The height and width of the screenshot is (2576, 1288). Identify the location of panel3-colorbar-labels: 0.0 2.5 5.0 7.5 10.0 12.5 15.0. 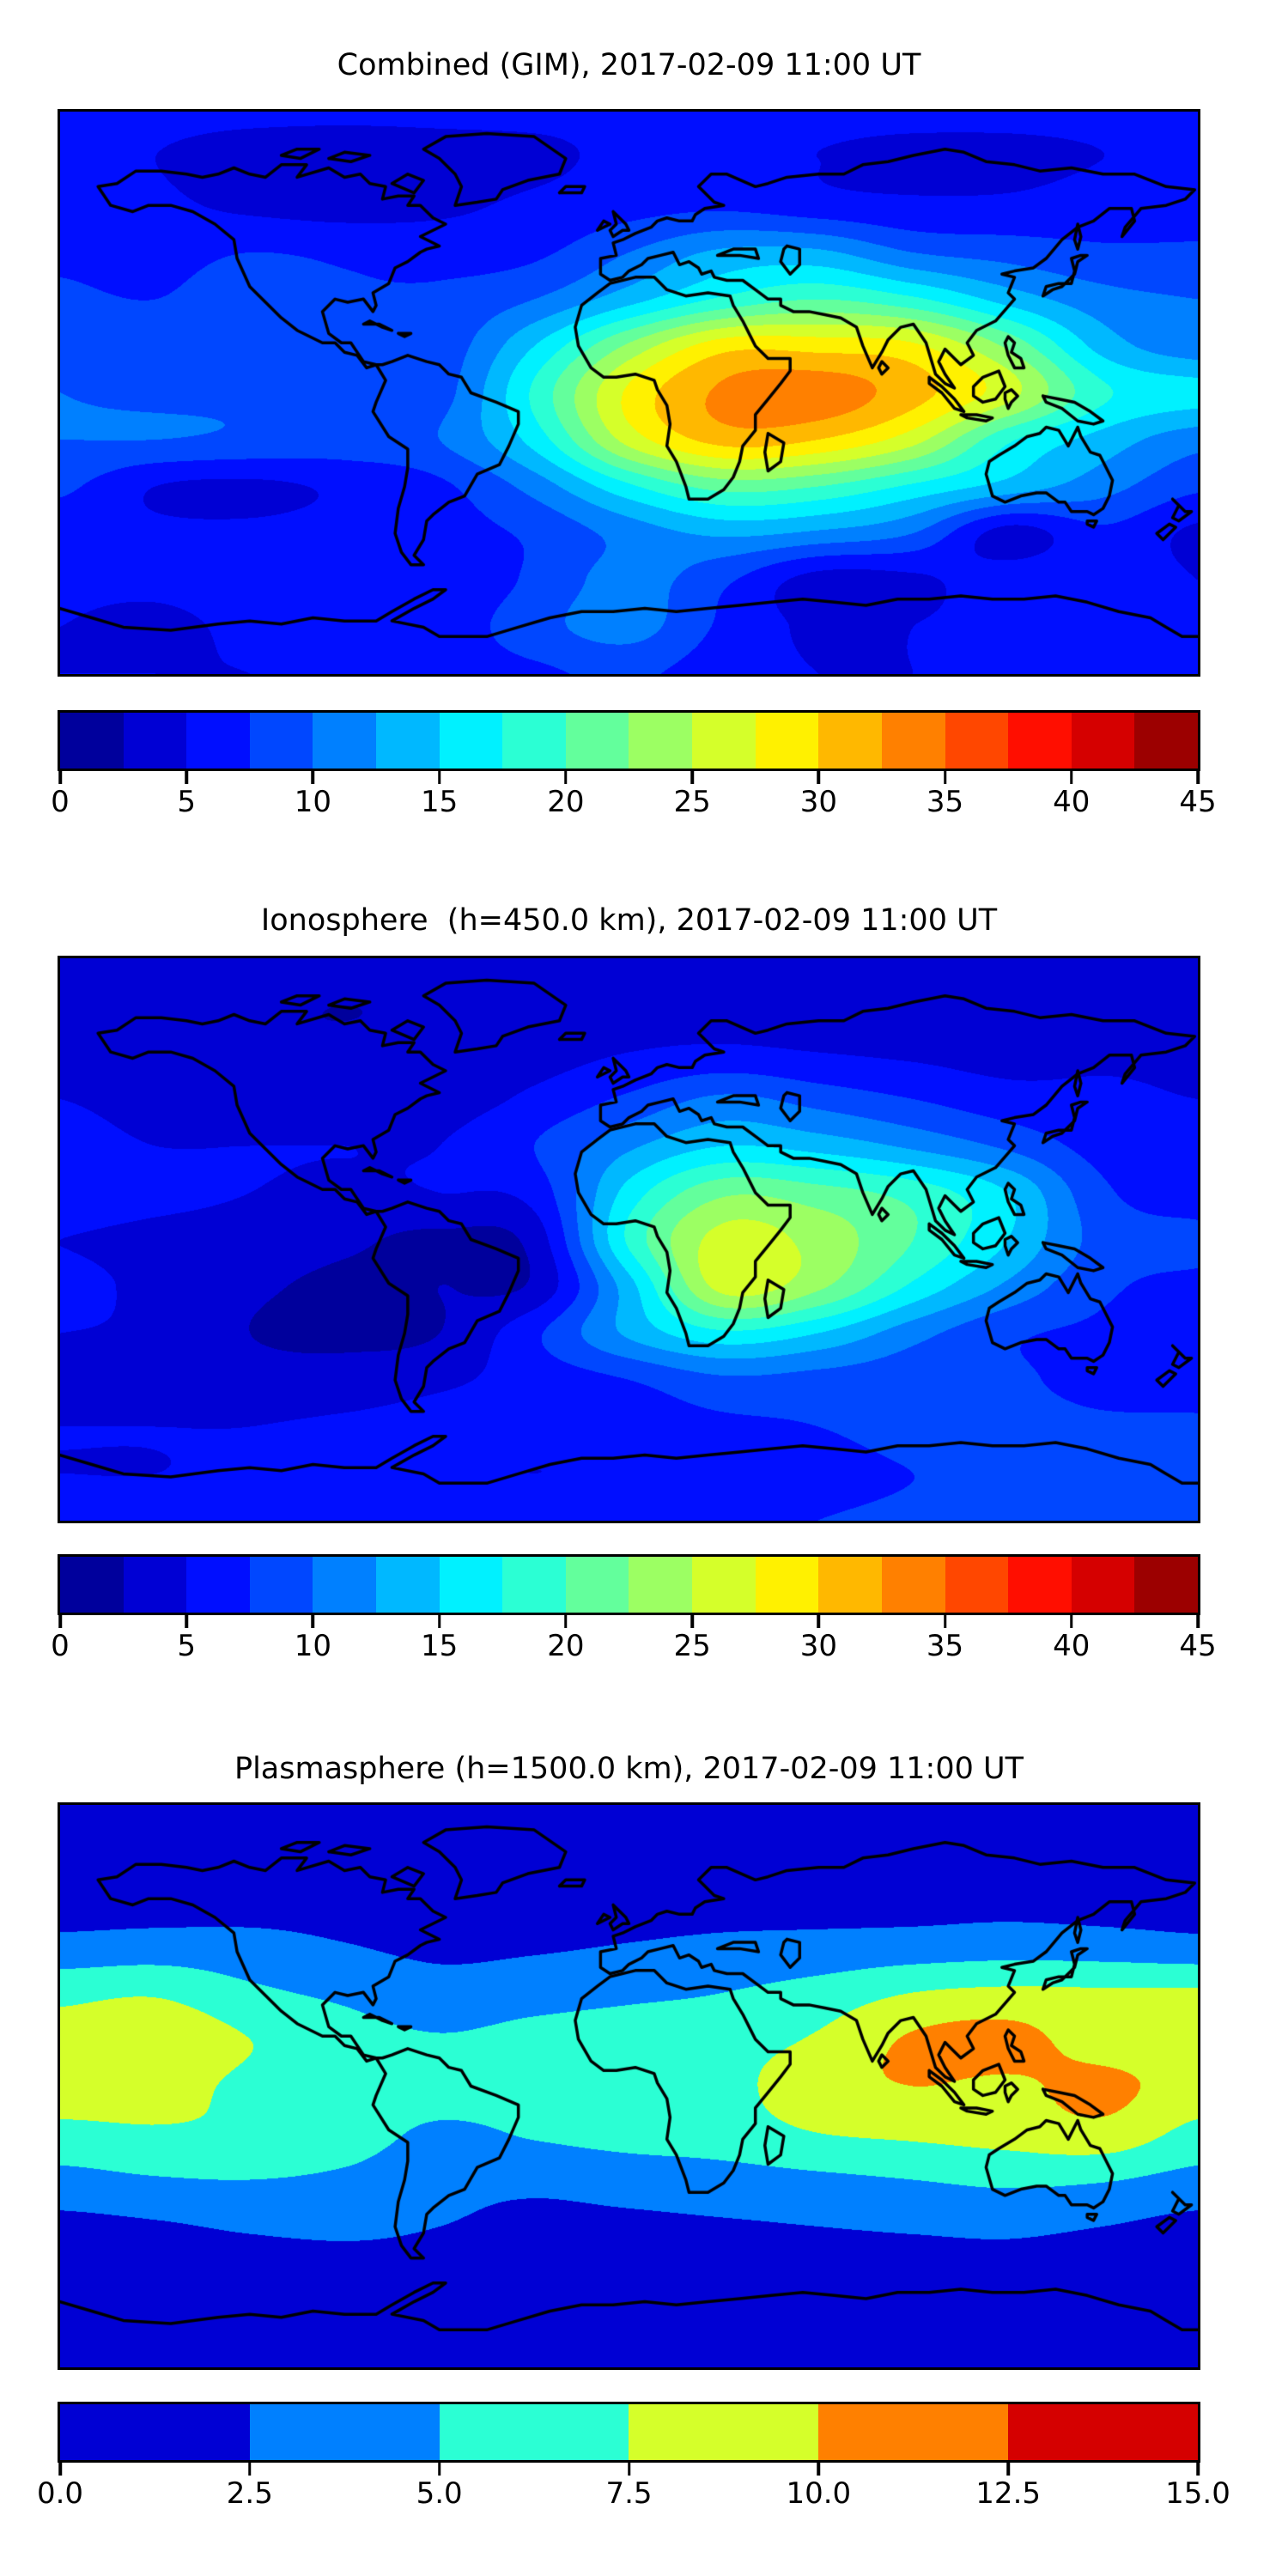
(633, 2495).